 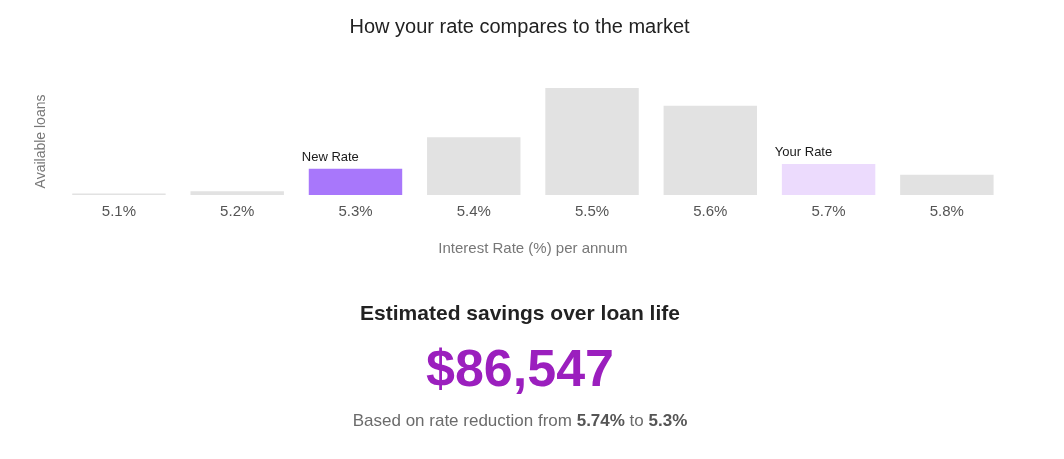 What do you see at coordinates (355, 211) in the screenshot?
I see `x-tick-label: 5.3%` at bounding box center [355, 211].